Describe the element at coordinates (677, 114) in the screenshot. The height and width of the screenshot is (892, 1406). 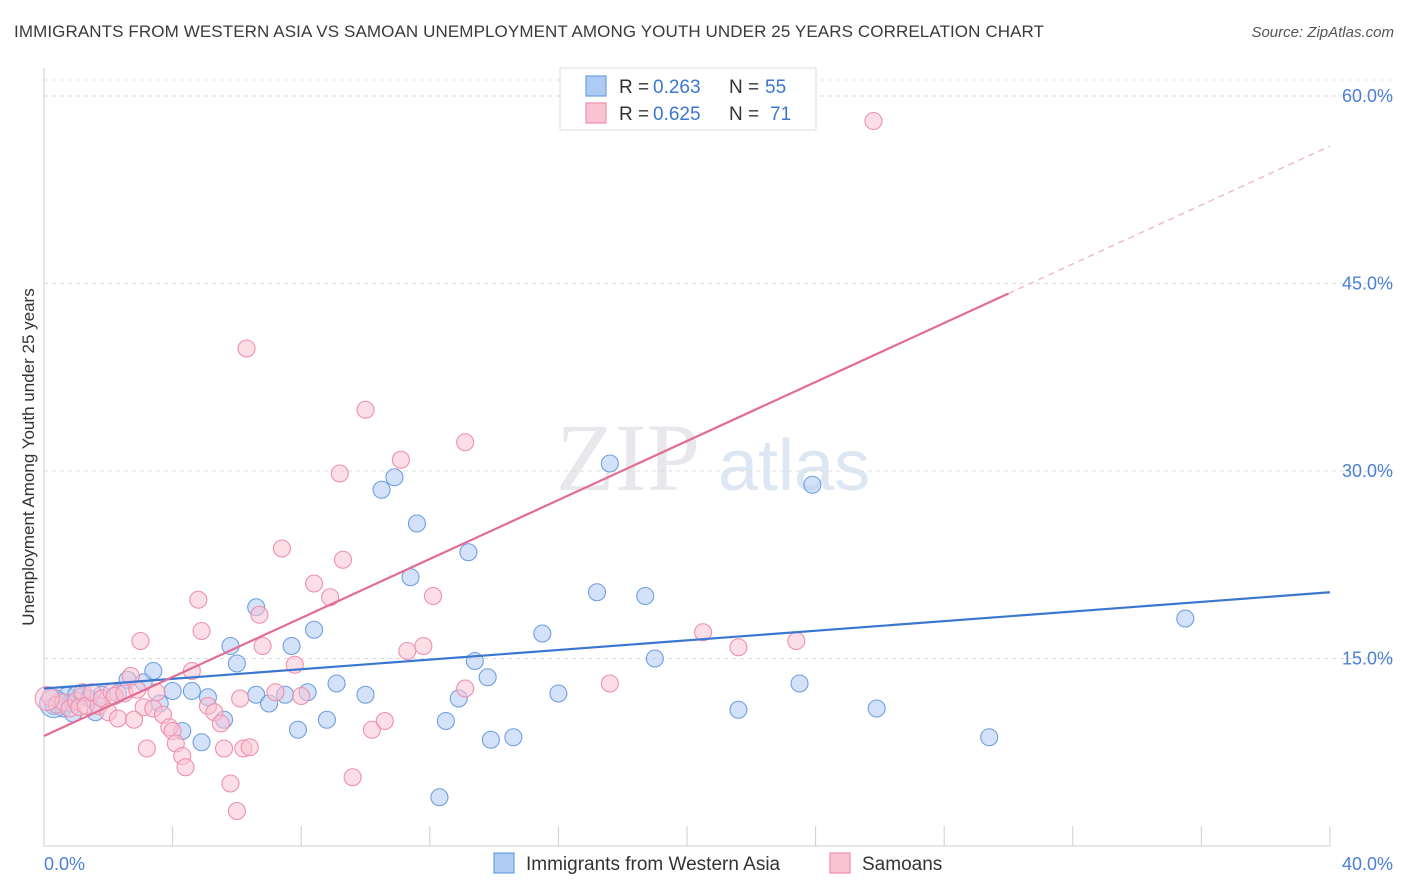
I see `legend-r-value-2: 0.625` at that location.